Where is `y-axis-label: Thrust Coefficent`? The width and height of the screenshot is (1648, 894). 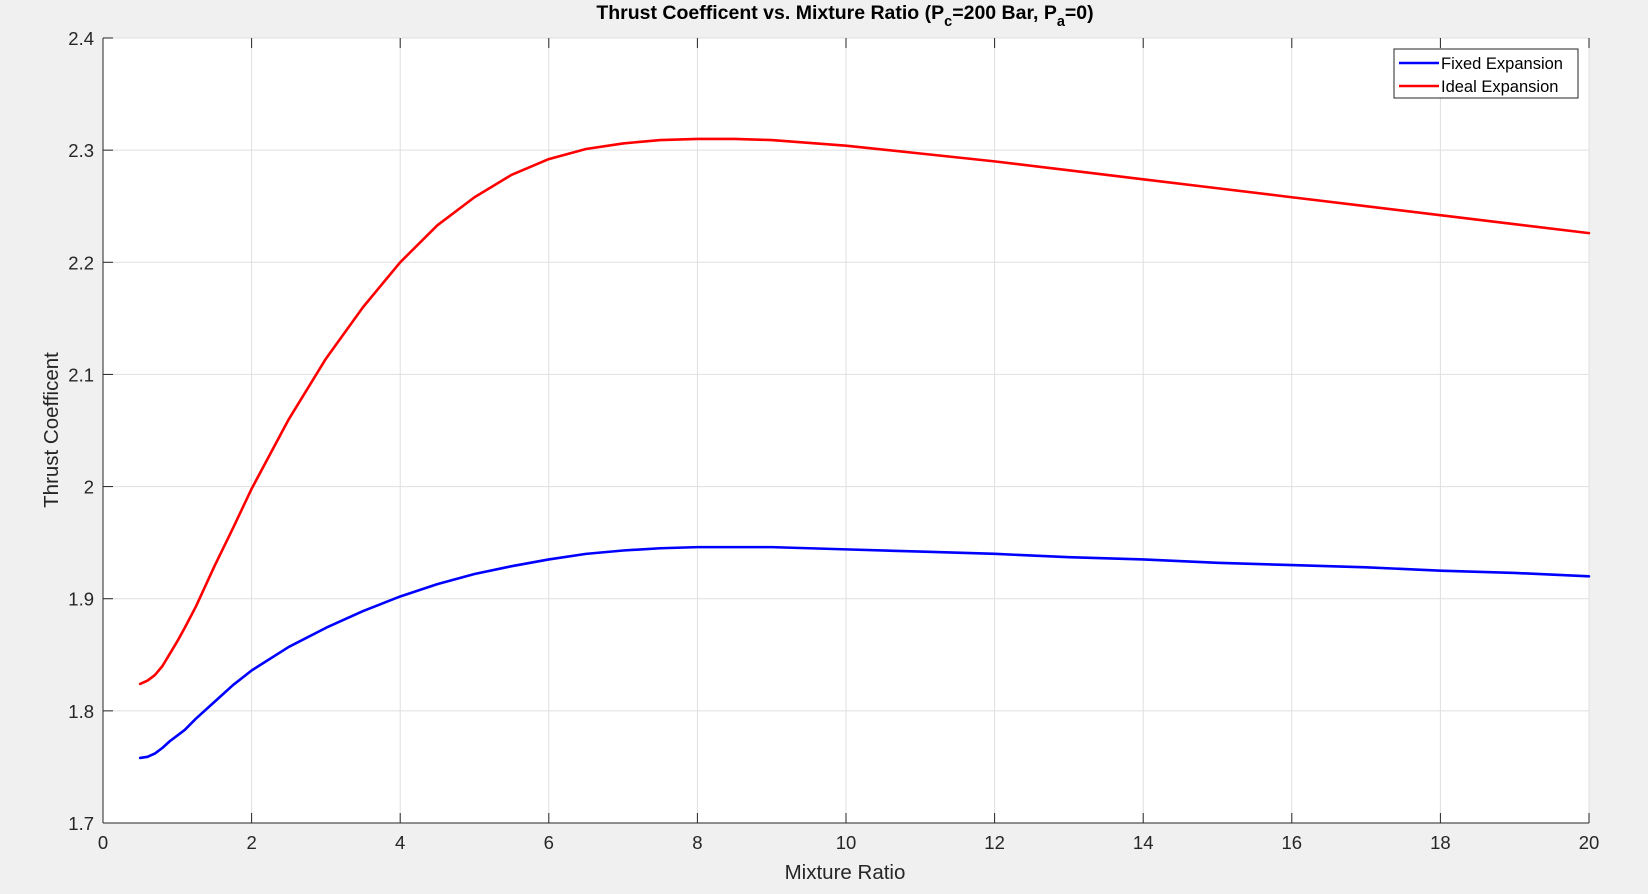
y-axis-label: Thrust Coefficent is located at coordinates (51, 430).